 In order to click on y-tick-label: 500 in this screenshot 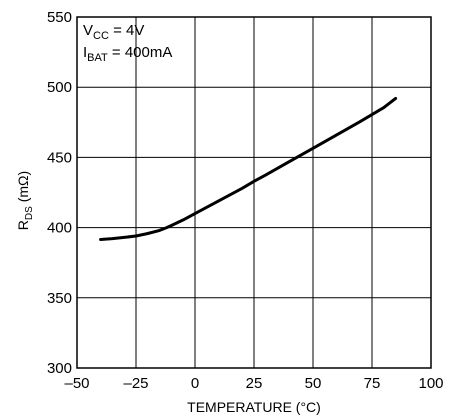, I will do `click(59, 87)`.